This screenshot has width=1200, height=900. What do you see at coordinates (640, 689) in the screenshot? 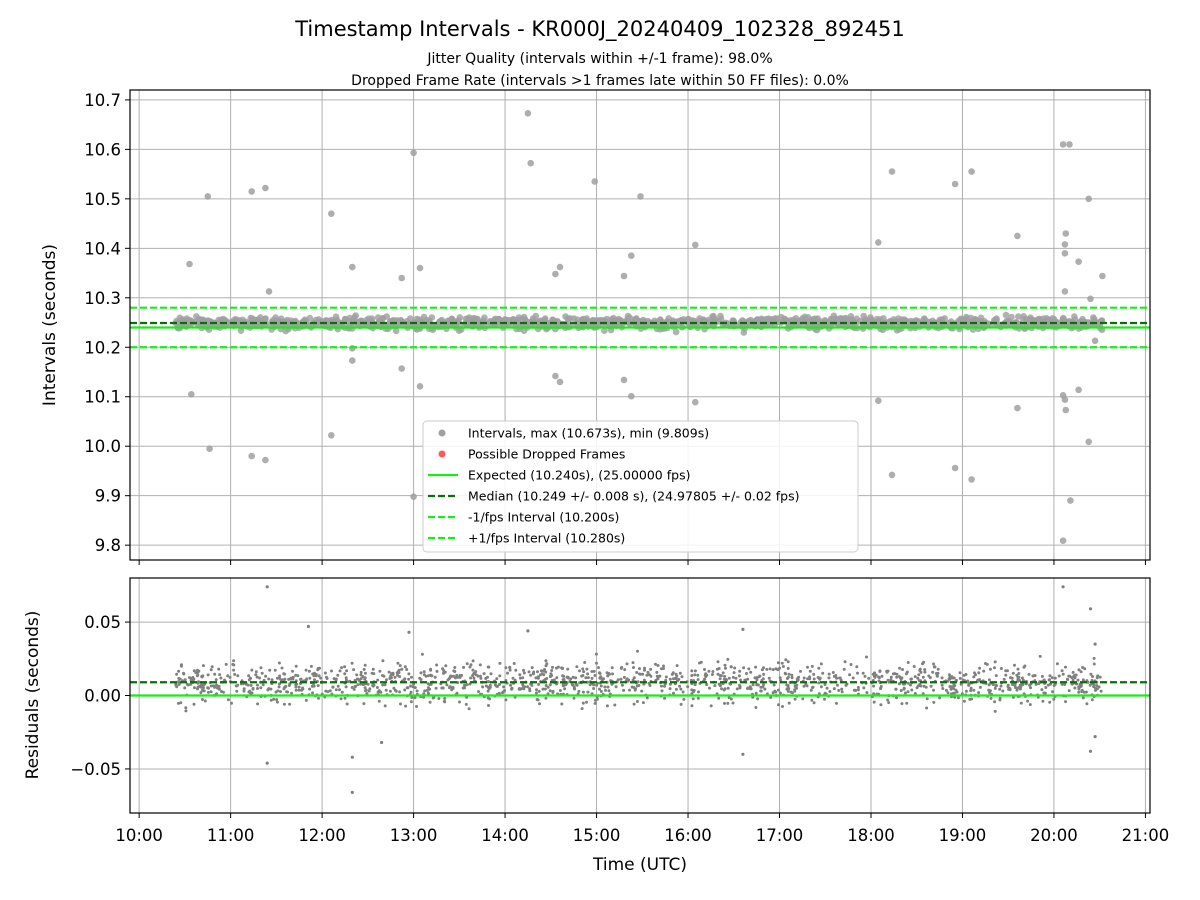
I see `residuals-reference-lines` at bounding box center [640, 689].